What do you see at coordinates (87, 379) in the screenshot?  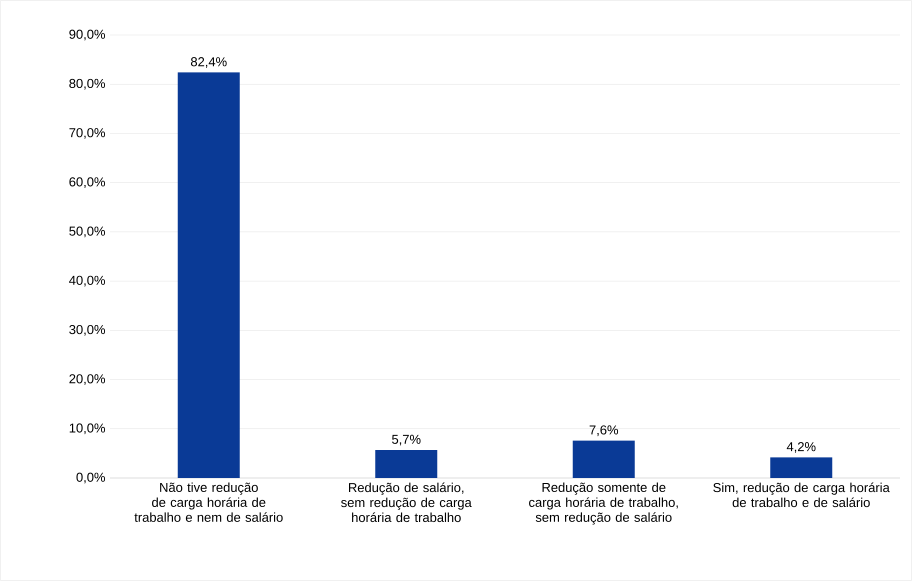 I see `y-tick-label: 20,0%` at bounding box center [87, 379].